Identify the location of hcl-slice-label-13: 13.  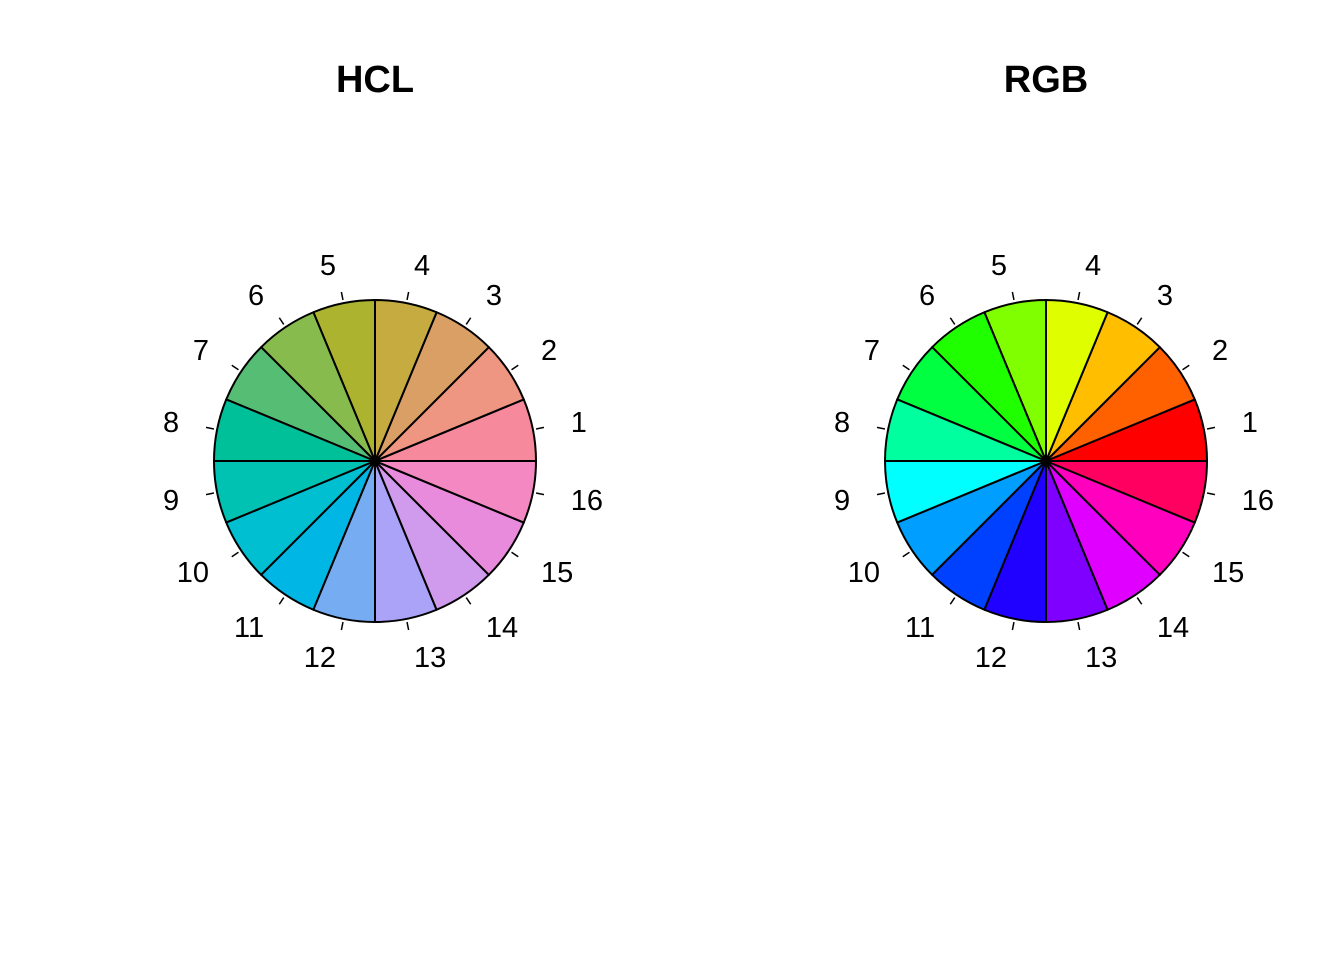
(430, 658).